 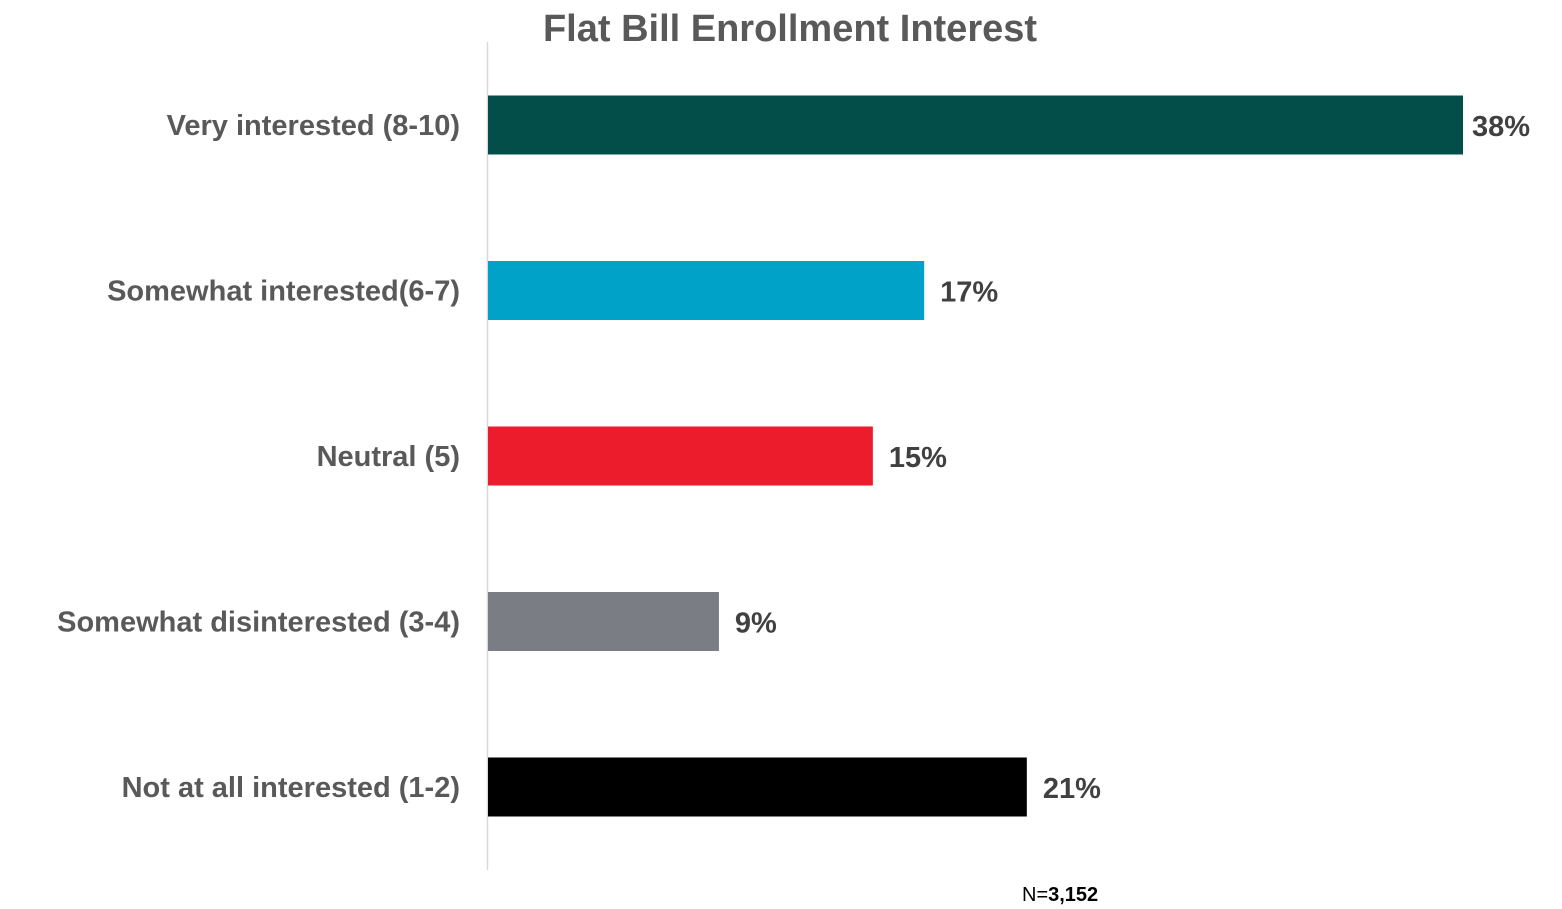 I want to click on value-label-very-interested-8-10: 38%, so click(x=1501, y=127).